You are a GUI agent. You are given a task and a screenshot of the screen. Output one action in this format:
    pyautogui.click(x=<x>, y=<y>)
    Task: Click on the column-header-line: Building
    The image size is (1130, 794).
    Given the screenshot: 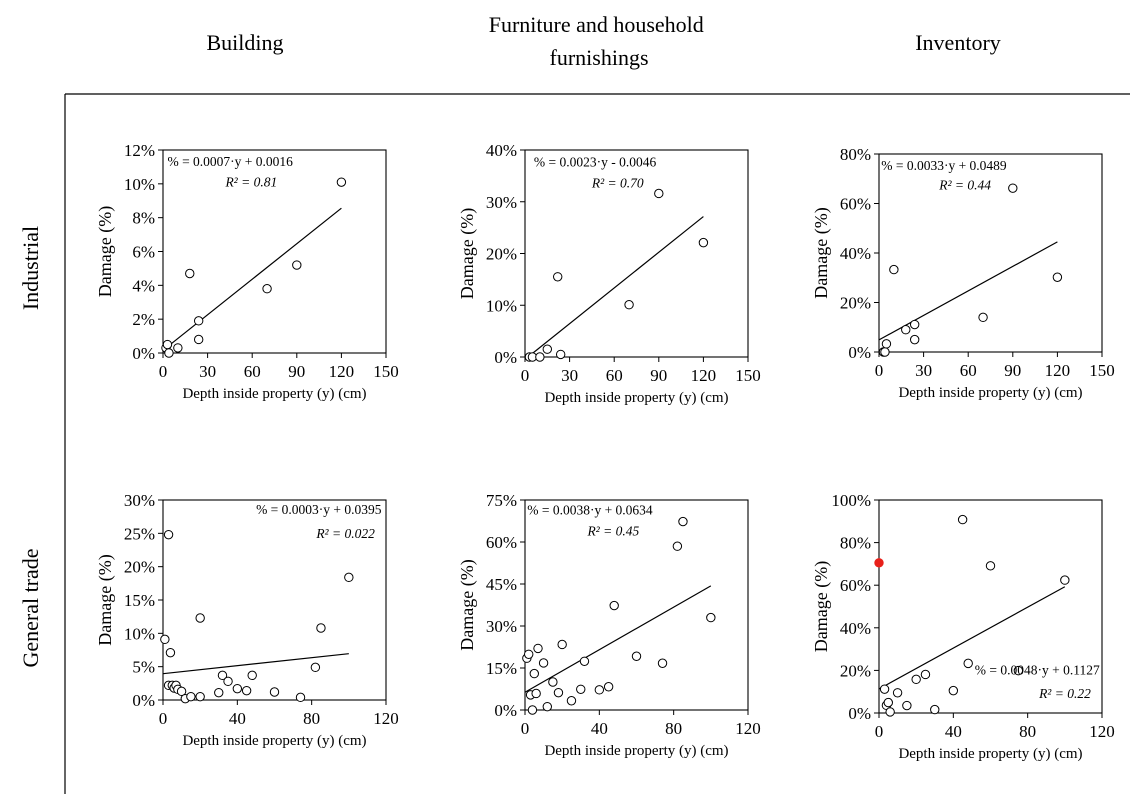 What is the action you would take?
    pyautogui.click(x=244, y=42)
    